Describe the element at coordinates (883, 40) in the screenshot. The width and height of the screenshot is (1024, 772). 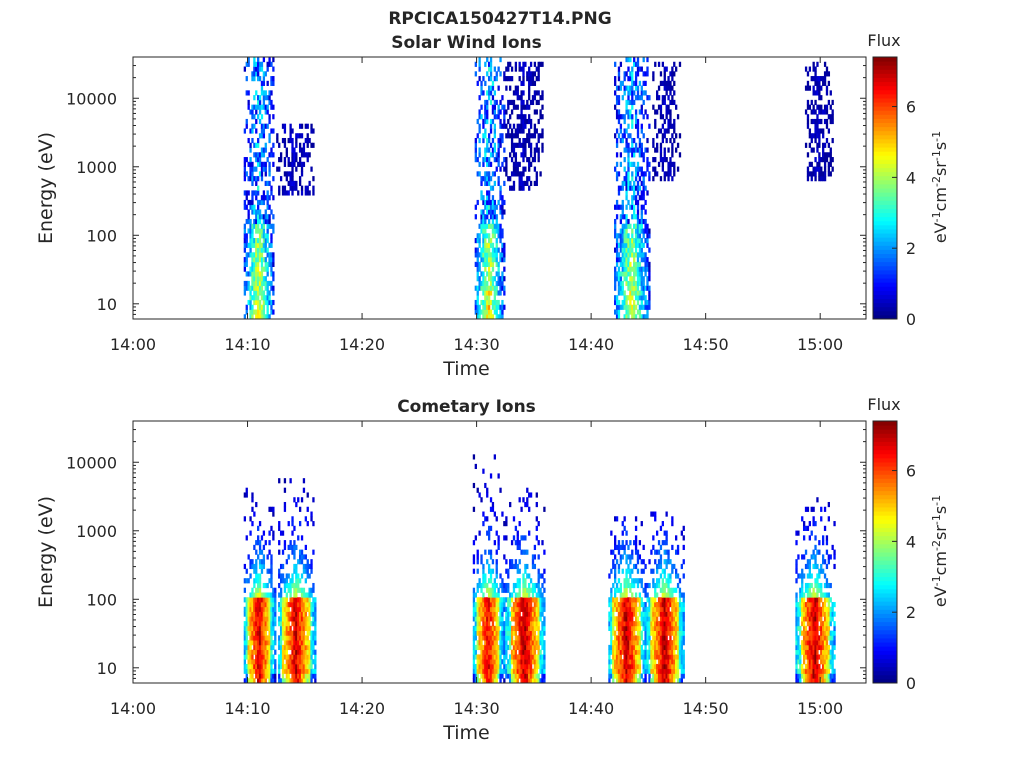
I see `colorbar-title: Flux` at that location.